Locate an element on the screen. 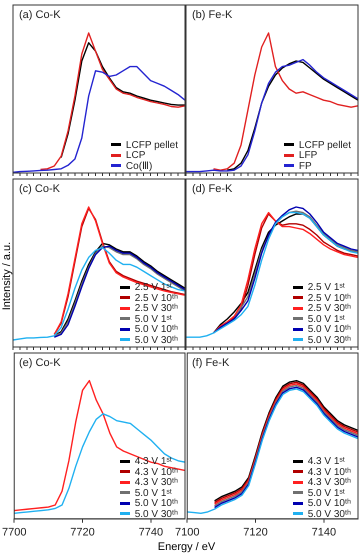 This screenshot has height=554, width=359. x-tick-label: 7700 is located at coordinates (14, 532).